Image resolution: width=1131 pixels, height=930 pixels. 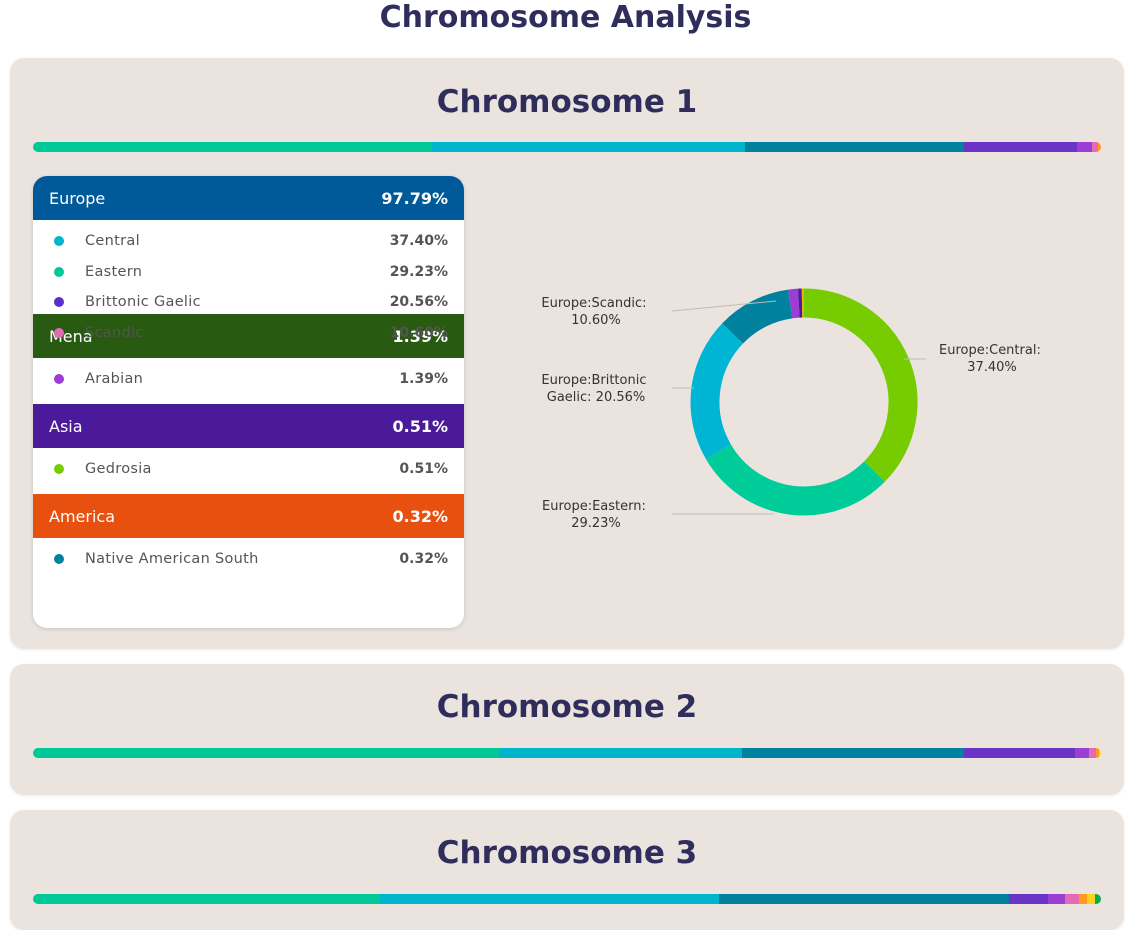 I want to click on list-item: Brittonic Gaelic 20.56%, so click(x=248, y=302).